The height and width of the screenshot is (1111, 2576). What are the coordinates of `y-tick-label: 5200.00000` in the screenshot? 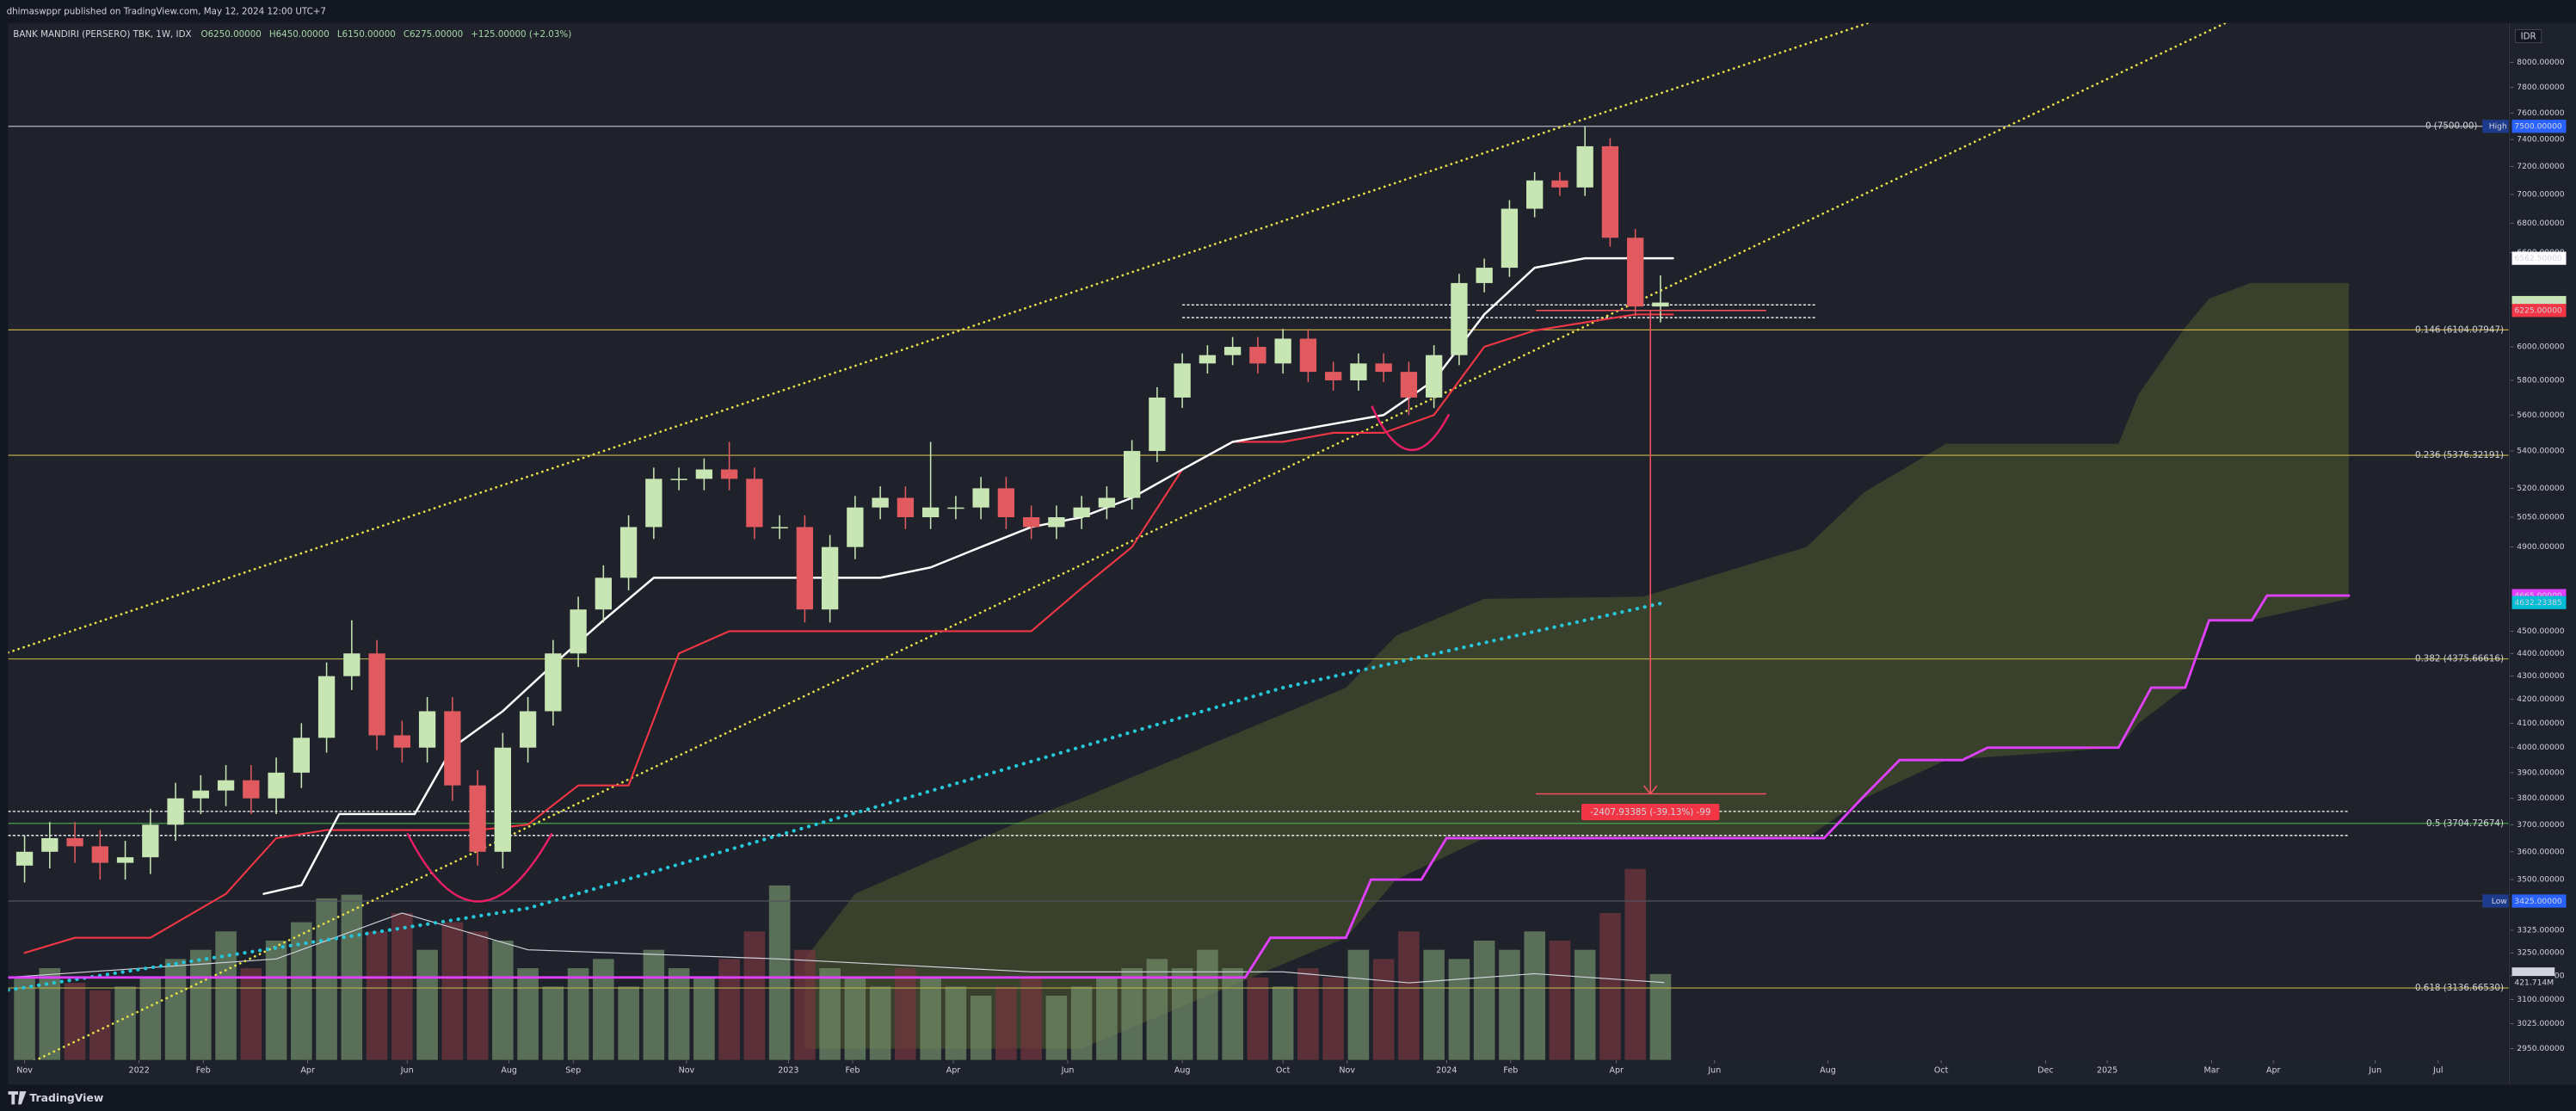 It's located at (2541, 489).